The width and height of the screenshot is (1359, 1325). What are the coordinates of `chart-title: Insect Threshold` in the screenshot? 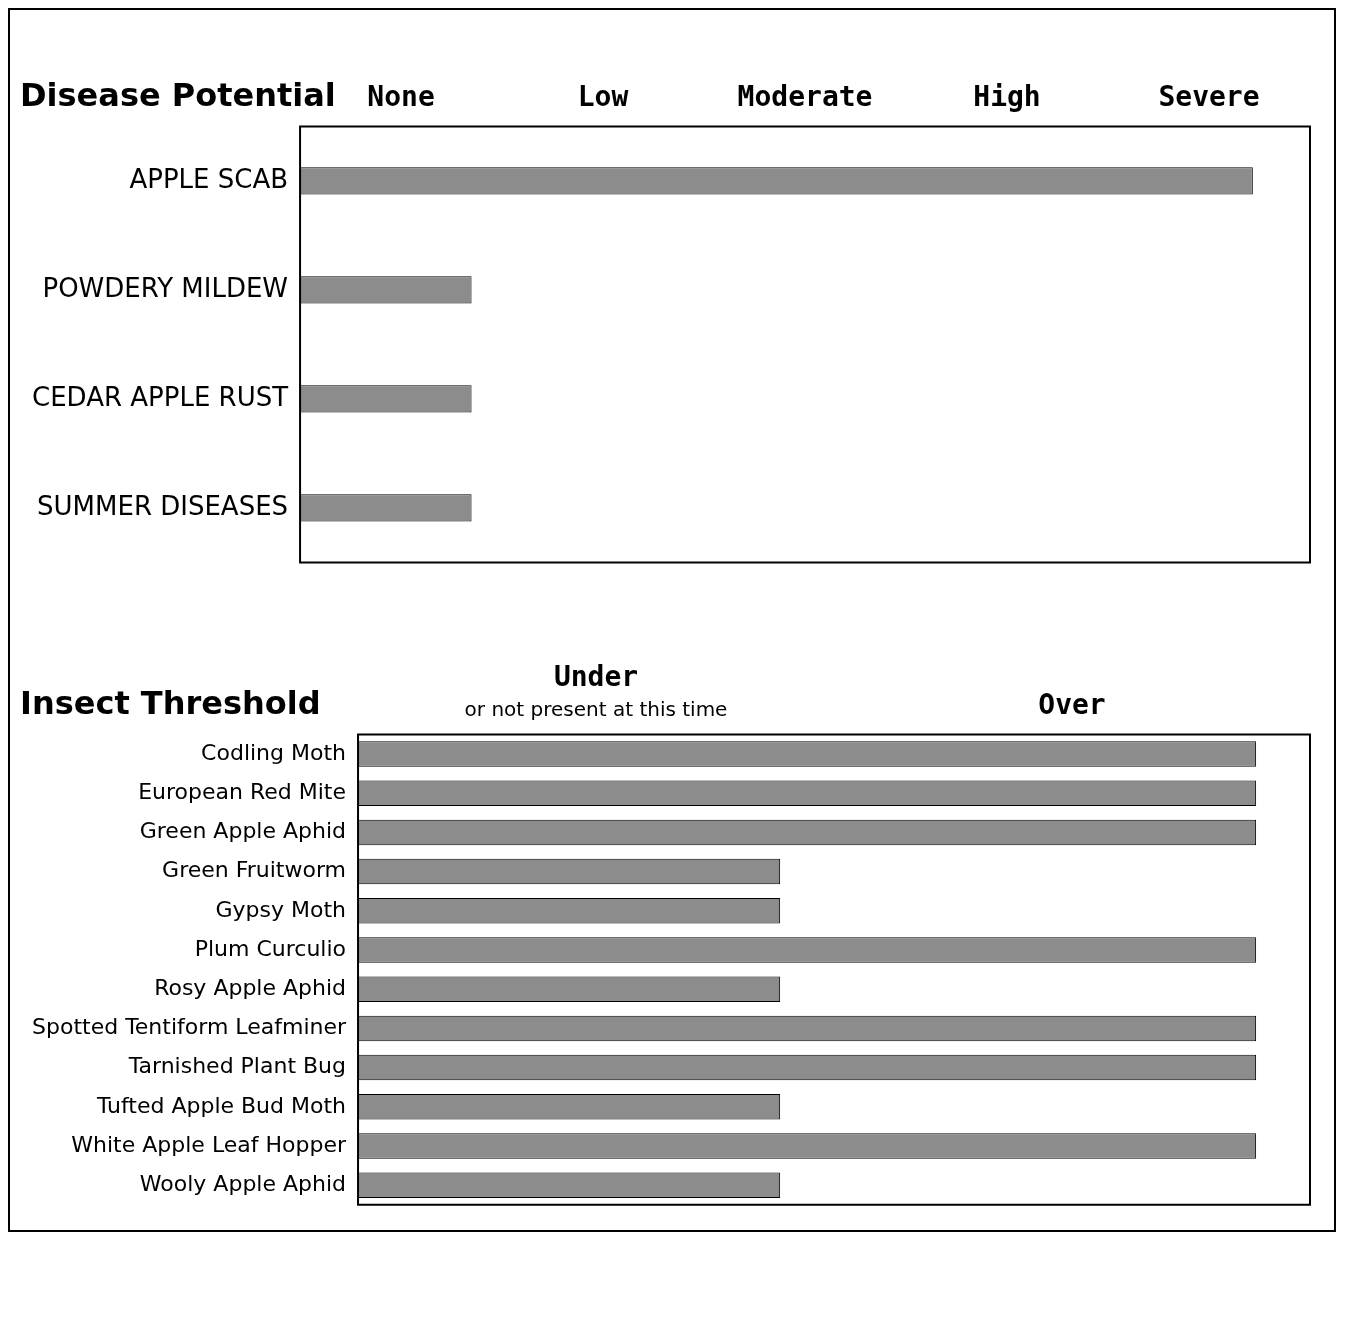 It's located at (170, 702).